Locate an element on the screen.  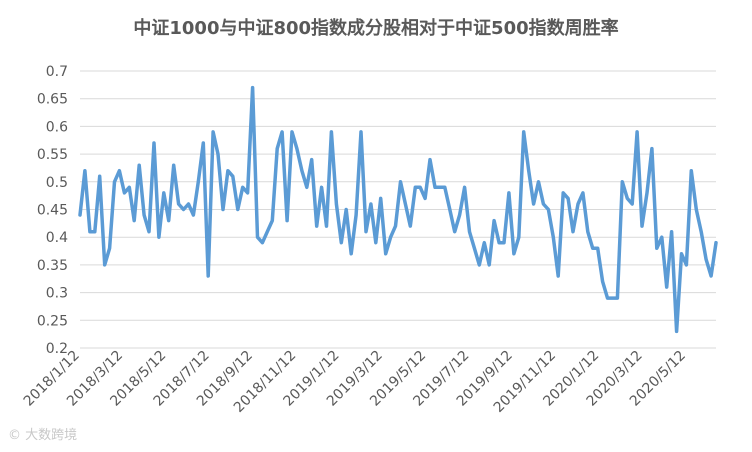
y-tick-label: 0.35 is located at coordinates (52, 266).